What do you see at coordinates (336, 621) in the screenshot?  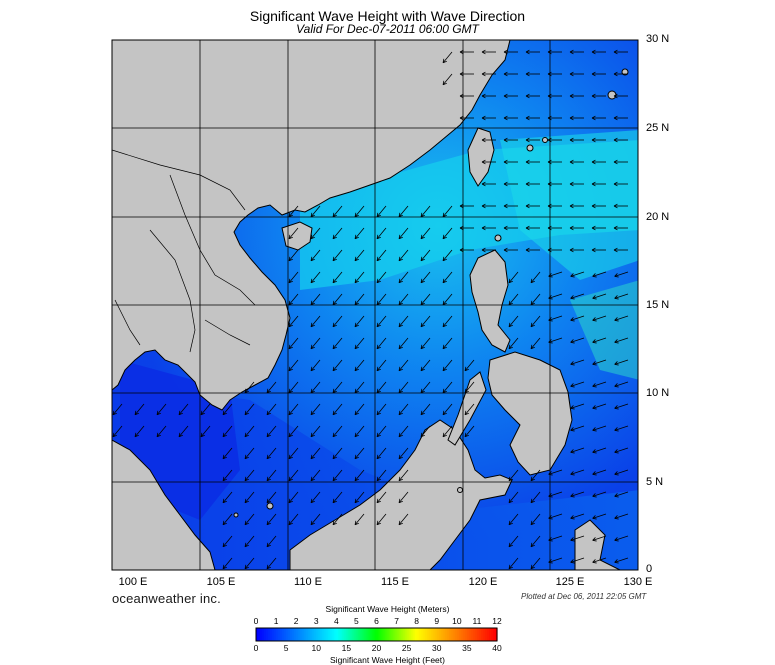 I see `colorbar-tick-meters: 4` at bounding box center [336, 621].